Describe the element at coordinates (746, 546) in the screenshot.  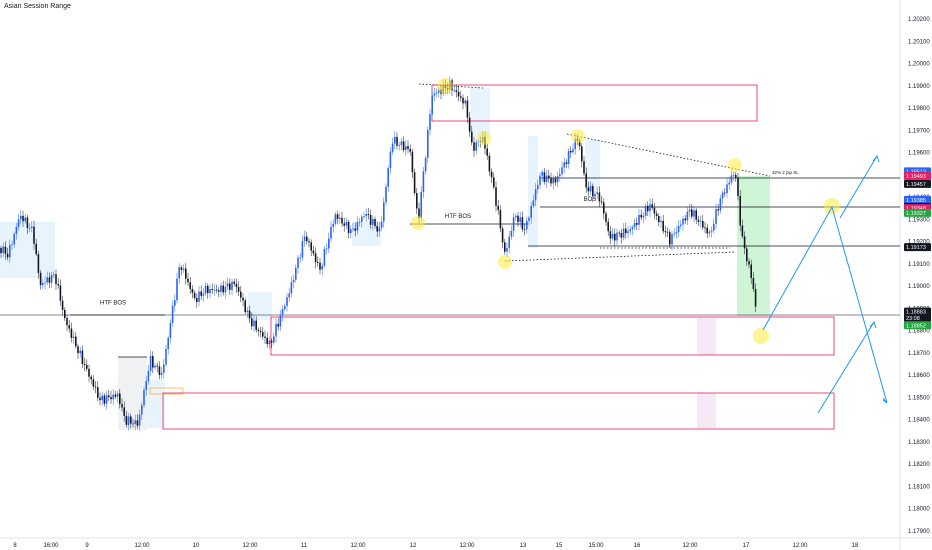
I see `x-tick-label: 17` at that location.